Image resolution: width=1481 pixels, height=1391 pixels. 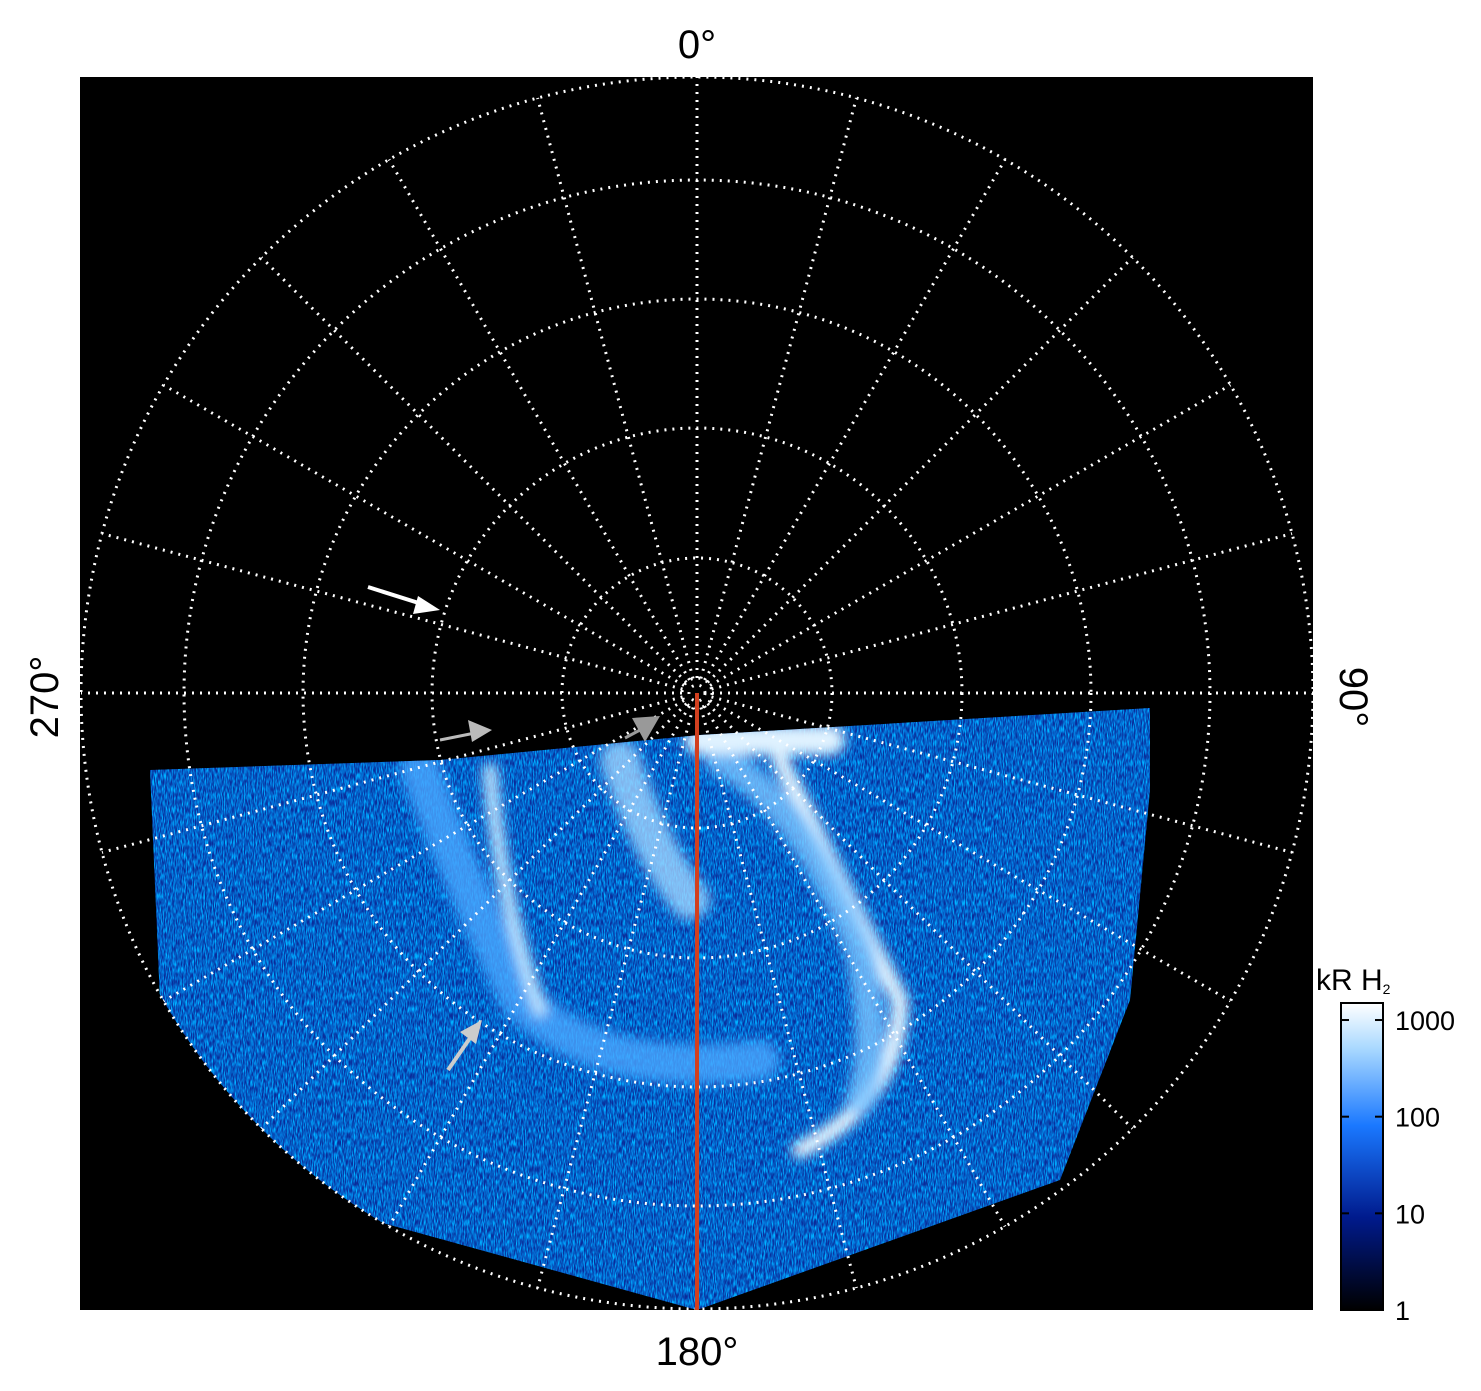 I want to click on colorbar-tick-label: 100, so click(x=1417, y=1118).